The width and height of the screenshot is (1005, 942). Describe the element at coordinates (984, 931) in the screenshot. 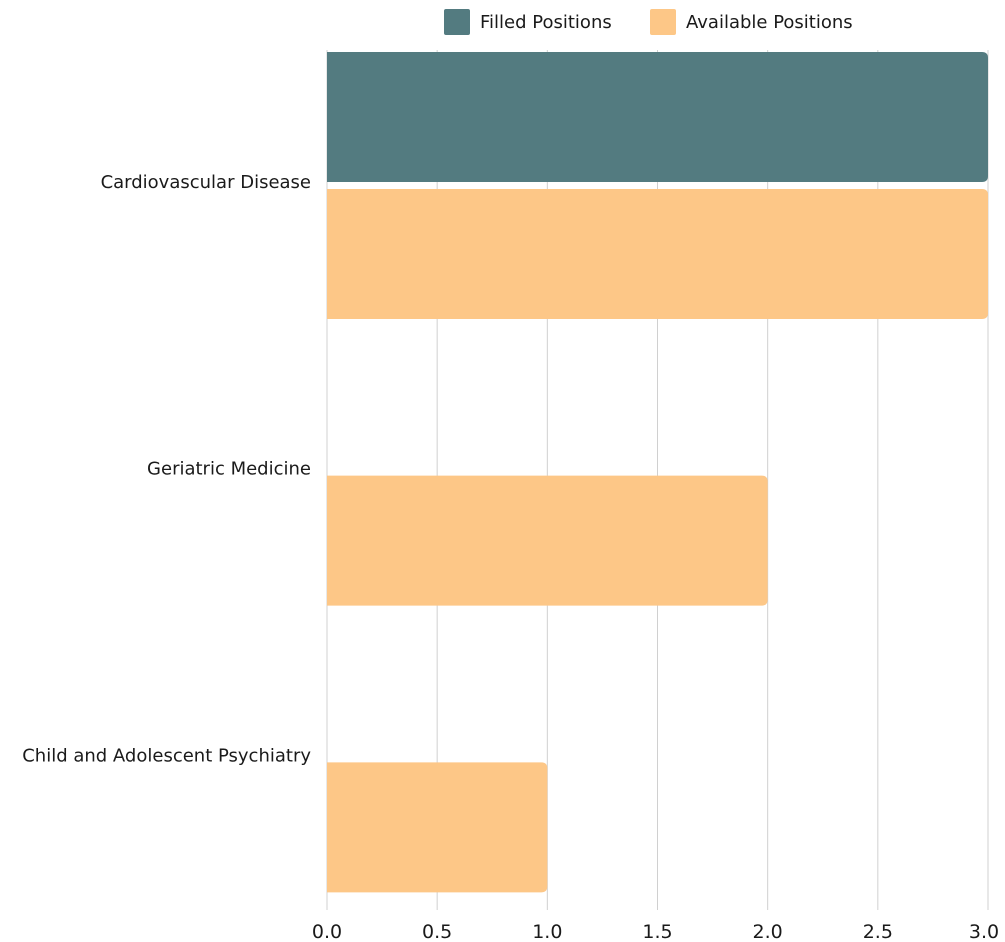

I see `x-tick-label: 3.0` at that location.